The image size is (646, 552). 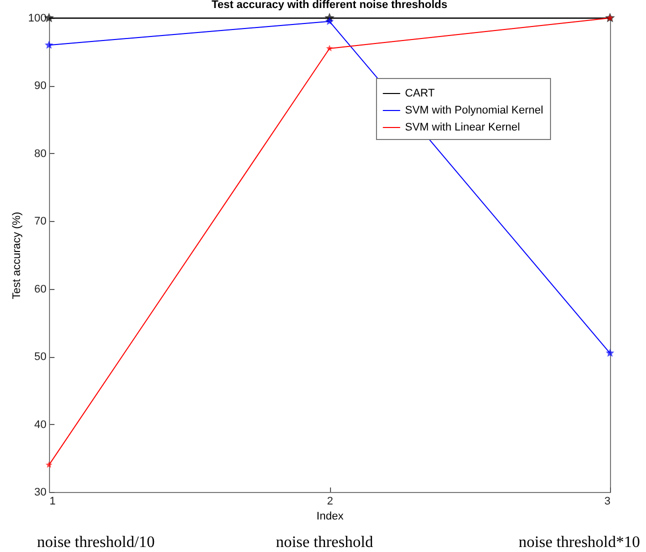 What do you see at coordinates (330, 502) in the screenshot?
I see `x-tick-label: 2` at bounding box center [330, 502].